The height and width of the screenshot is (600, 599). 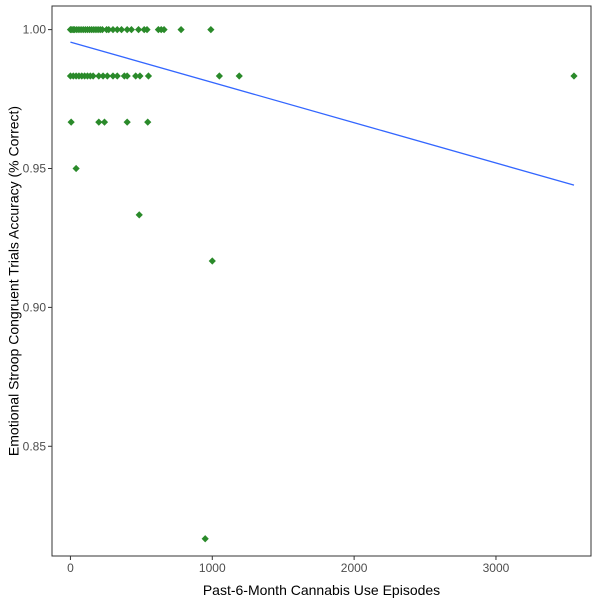 What do you see at coordinates (35, 169) in the screenshot?
I see `y-tick-label: 0.95` at bounding box center [35, 169].